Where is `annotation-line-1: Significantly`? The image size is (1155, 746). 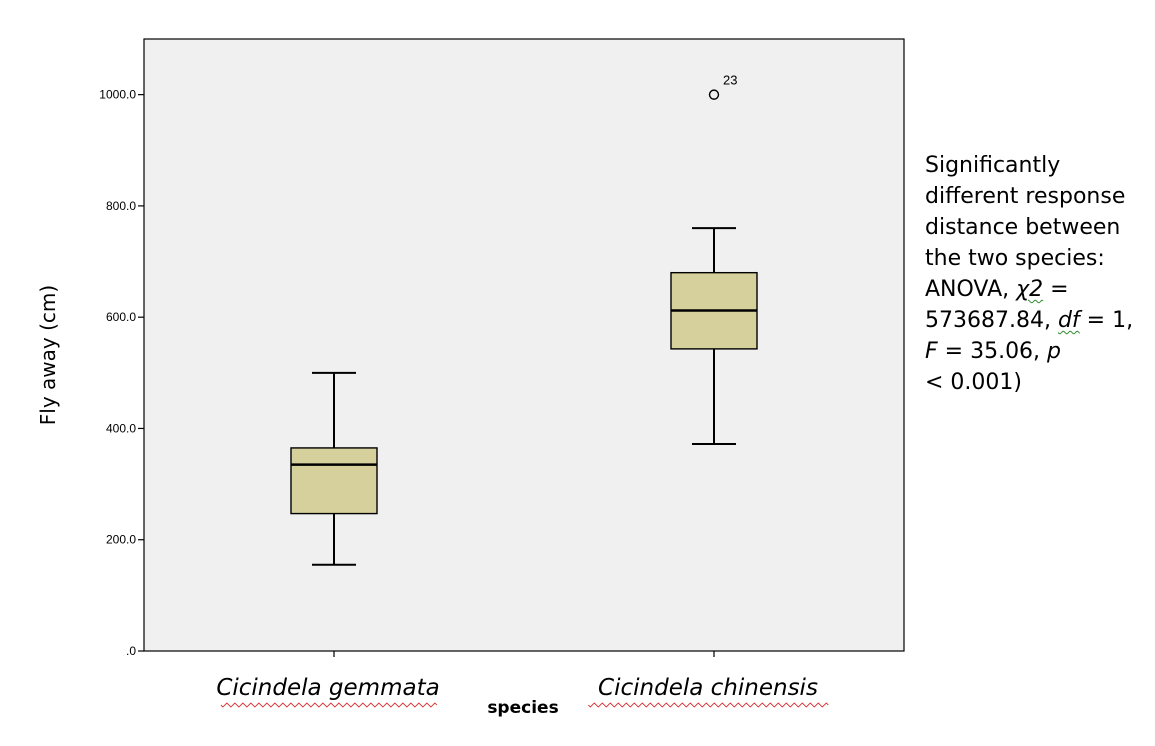
annotation-line-1: Significantly is located at coordinates (993, 165).